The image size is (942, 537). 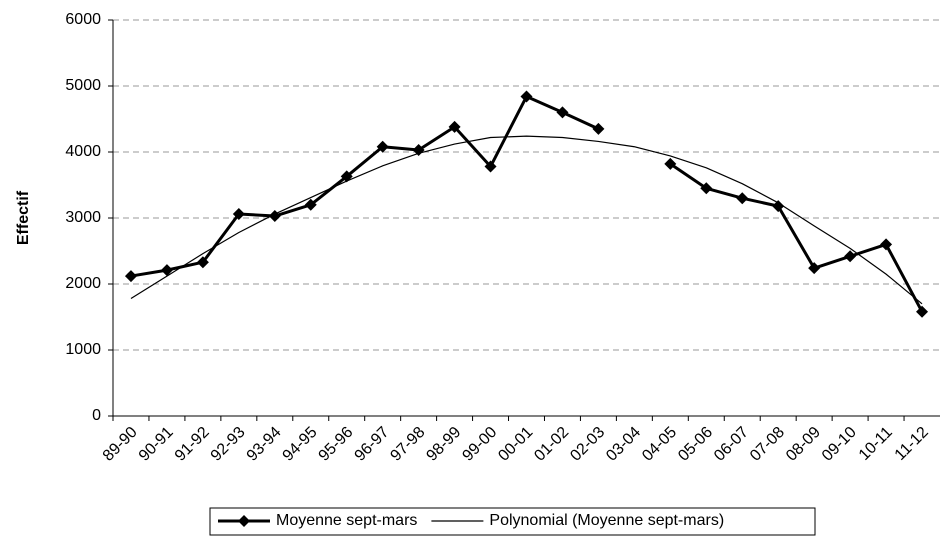 What do you see at coordinates (659, 444) in the screenshot?
I see `x-tick-label: 04-05` at bounding box center [659, 444].